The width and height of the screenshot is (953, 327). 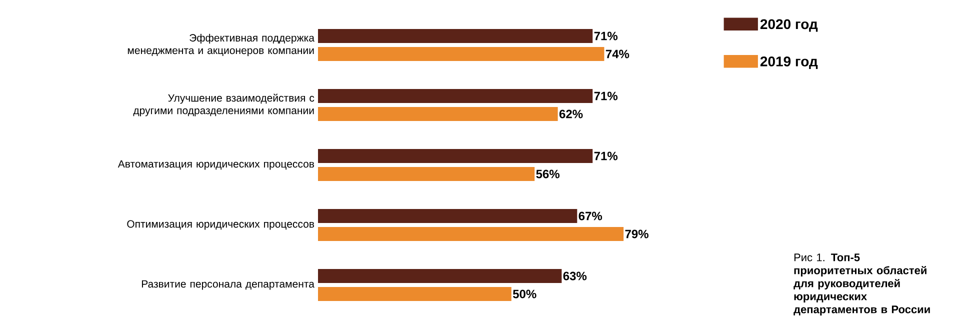 I want to click on legend-label: 2020 год, so click(x=789, y=25).